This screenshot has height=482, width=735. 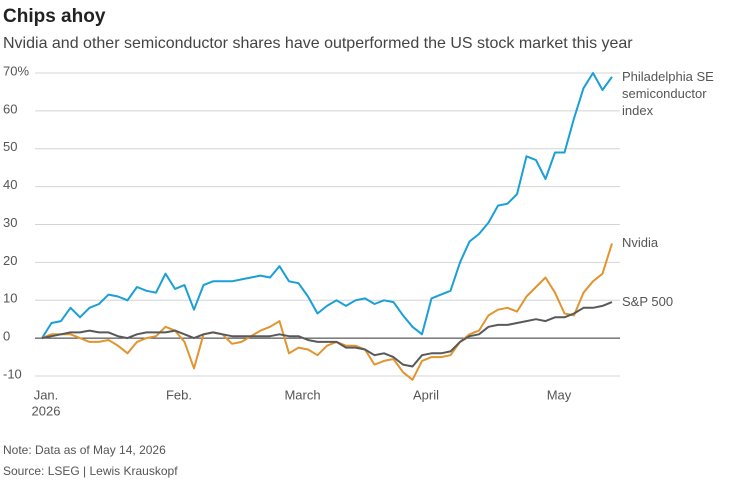 I want to click on y-tick-label: 70%, so click(x=16, y=70).